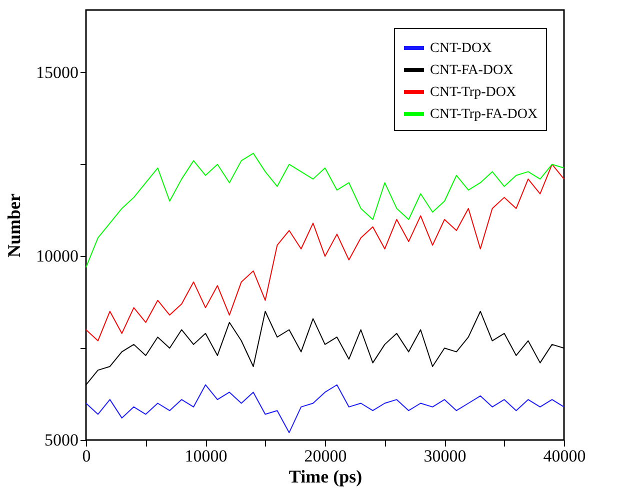 This screenshot has width=624, height=500. What do you see at coordinates (564, 456) in the screenshot?
I see `x-tick-label: 40000` at bounding box center [564, 456].